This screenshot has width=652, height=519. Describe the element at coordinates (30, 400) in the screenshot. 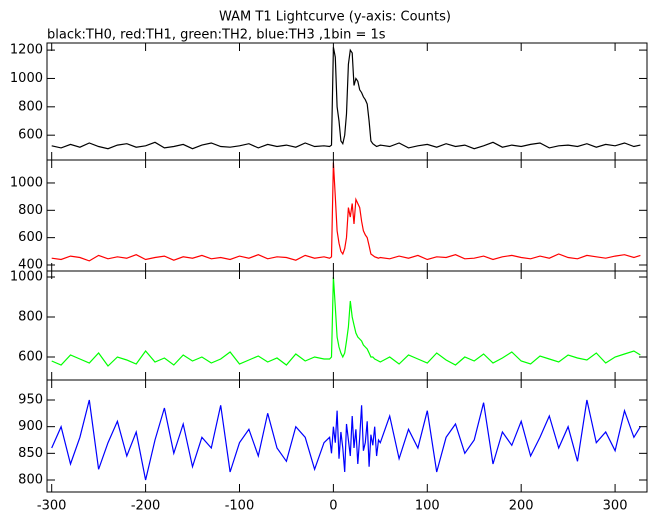

I see `y-tick-label: 950` at that location.